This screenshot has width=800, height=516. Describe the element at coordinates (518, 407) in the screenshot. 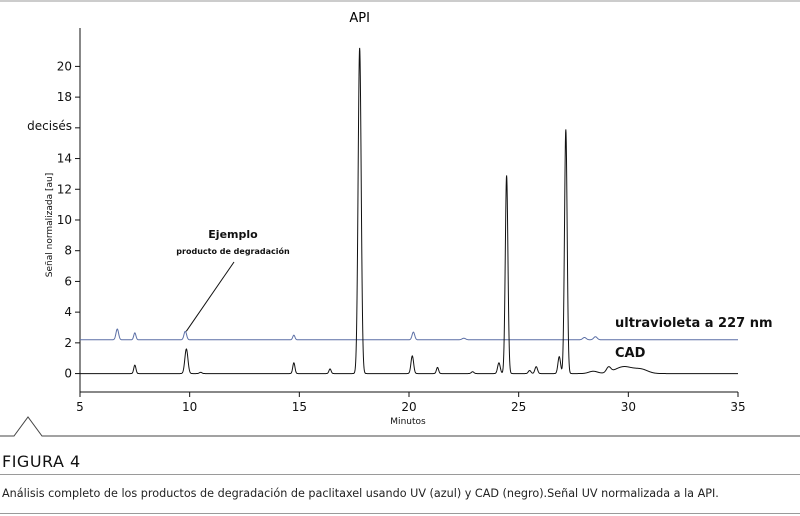

I see `x-tick-label: 25` at that location.